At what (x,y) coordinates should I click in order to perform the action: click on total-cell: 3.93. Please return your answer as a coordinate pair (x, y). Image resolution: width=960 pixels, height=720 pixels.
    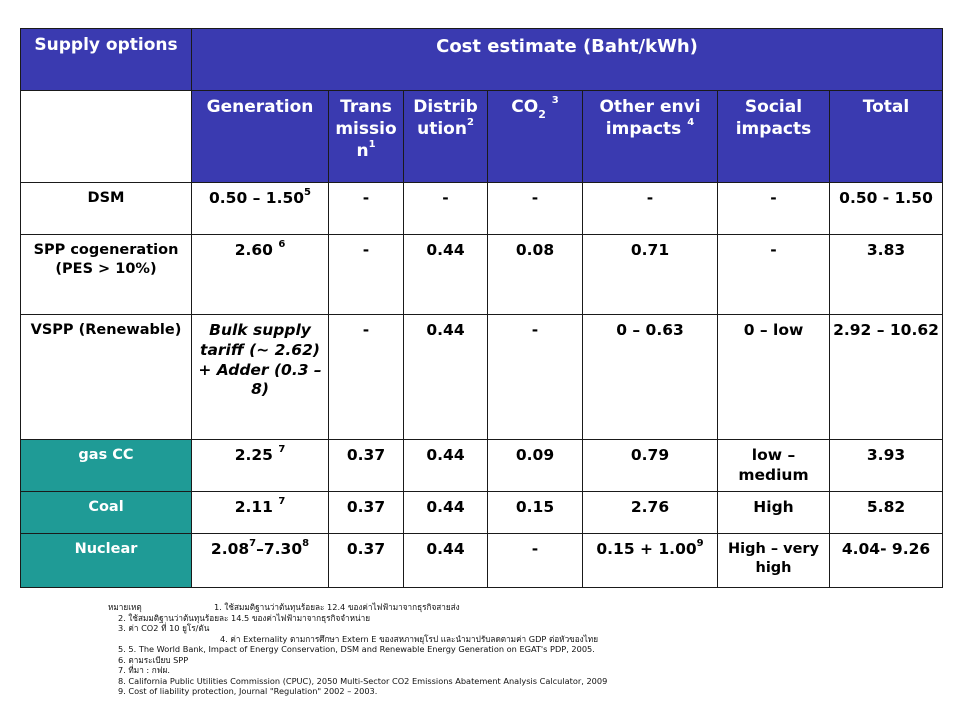
    Looking at the image, I should click on (886, 465).